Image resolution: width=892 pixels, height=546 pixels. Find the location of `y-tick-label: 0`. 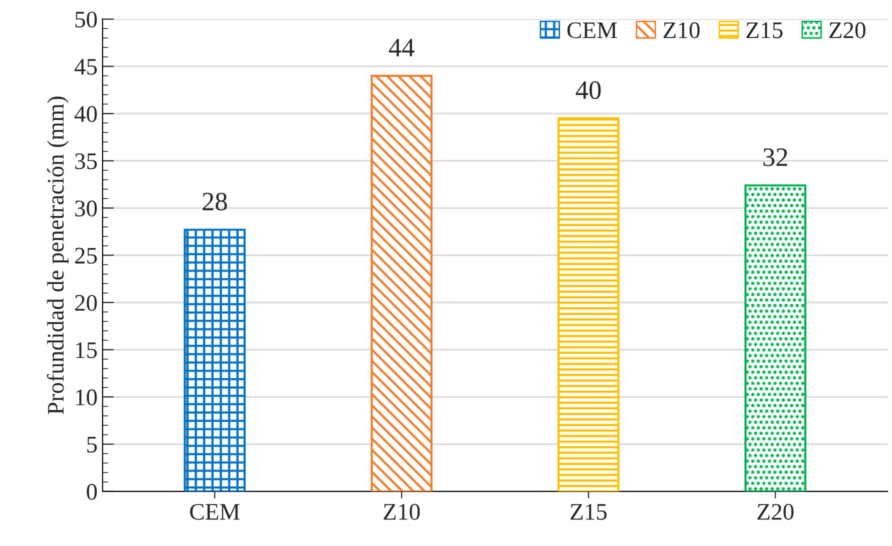

y-tick-label: 0 is located at coordinates (91, 492).